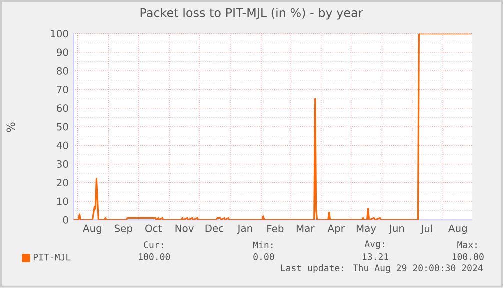  What do you see at coordinates (336, 229) in the screenshot?
I see `x-tick-label: Apr` at bounding box center [336, 229].